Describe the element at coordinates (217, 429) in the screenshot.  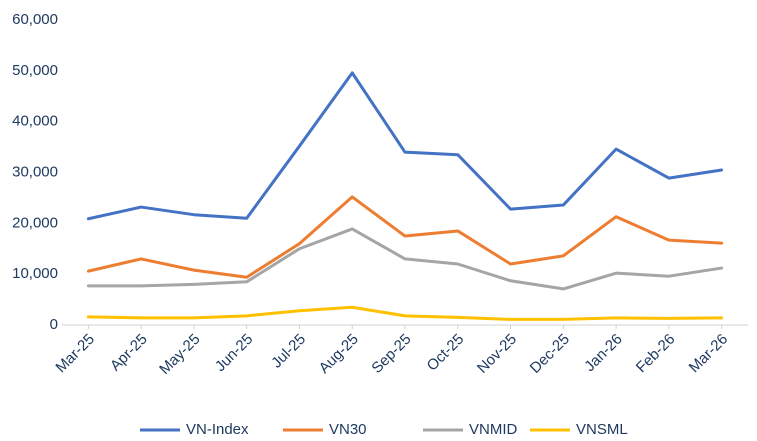
I see `legend-label: VN-Index` at that location.